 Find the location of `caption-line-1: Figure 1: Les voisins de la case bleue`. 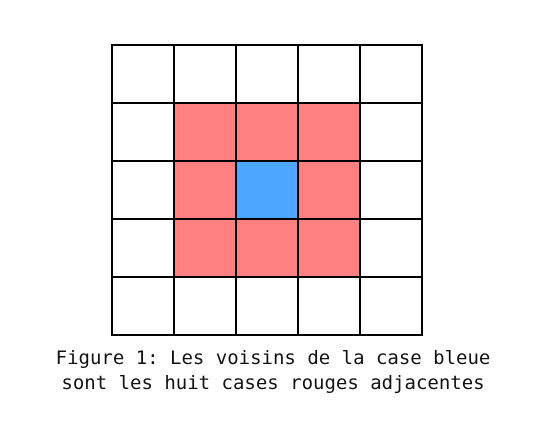

caption-line-1: Figure 1: Les voisins de la case bleue is located at coordinates (273, 358).